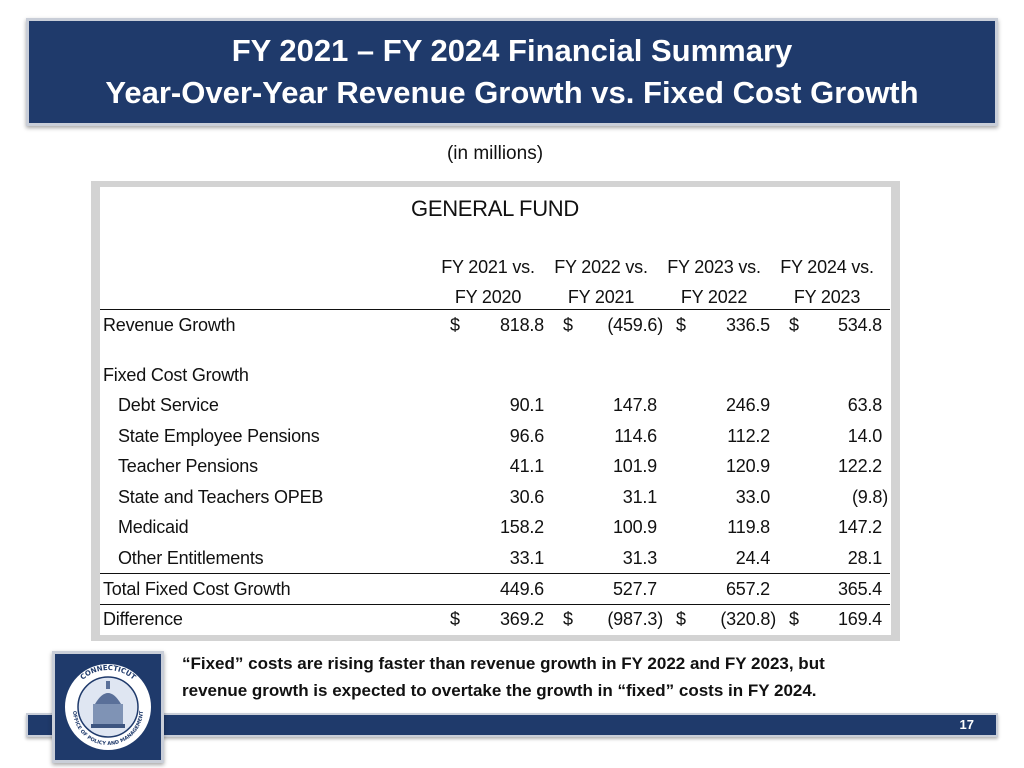  What do you see at coordinates (748, 527) in the screenshot?
I see `value-cell: 119.8` at bounding box center [748, 527].